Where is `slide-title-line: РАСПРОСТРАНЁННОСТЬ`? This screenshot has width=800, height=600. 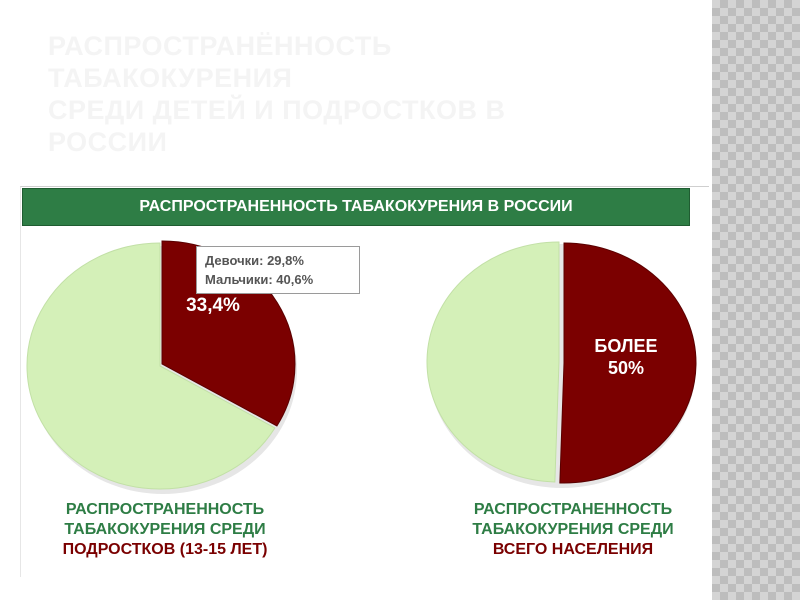 slide-title-line: РАСПРОСТРАНЁННОСТЬ is located at coordinates (220, 46).